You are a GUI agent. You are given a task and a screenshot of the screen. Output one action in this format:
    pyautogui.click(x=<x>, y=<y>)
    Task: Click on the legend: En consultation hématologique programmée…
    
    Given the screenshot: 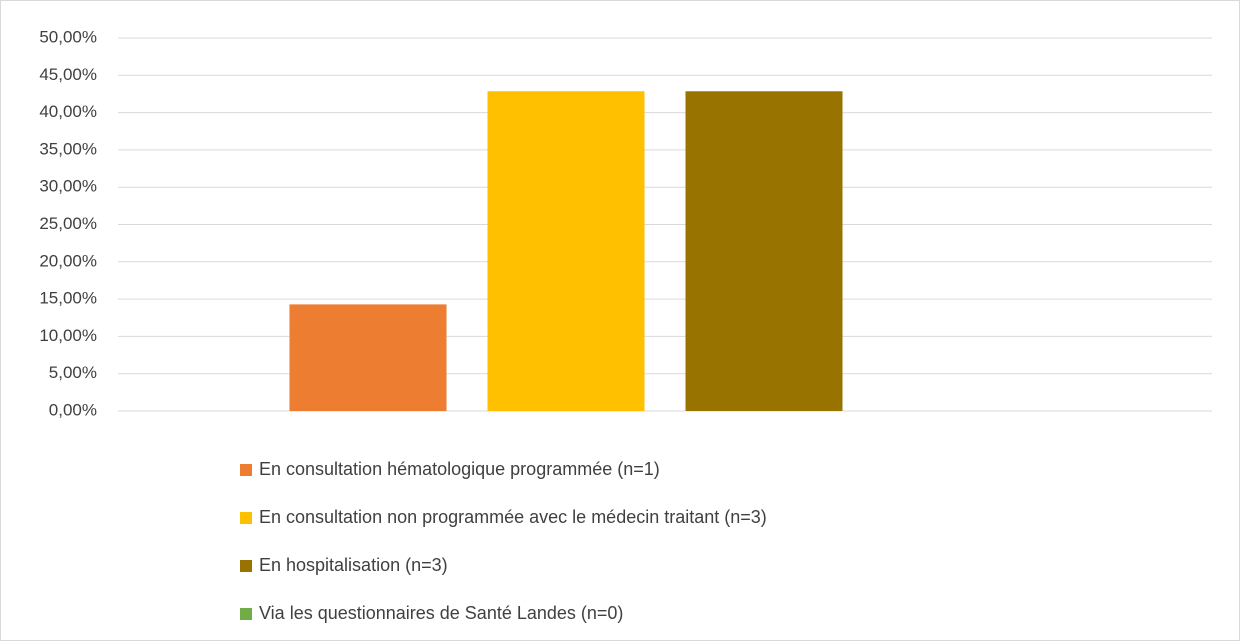 What is the action you would take?
    pyautogui.click(x=503, y=541)
    